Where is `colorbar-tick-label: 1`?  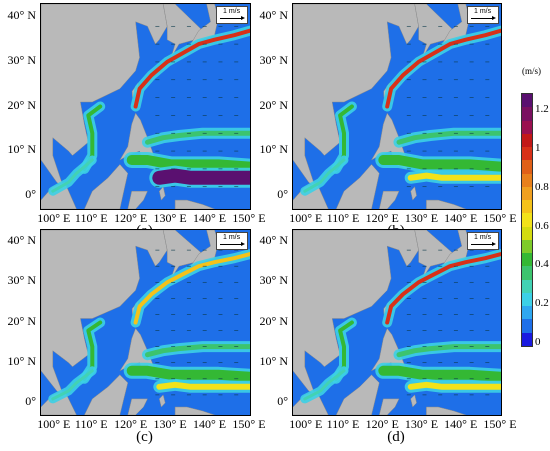 colorbar-tick-label: 1 is located at coordinates (538, 148).